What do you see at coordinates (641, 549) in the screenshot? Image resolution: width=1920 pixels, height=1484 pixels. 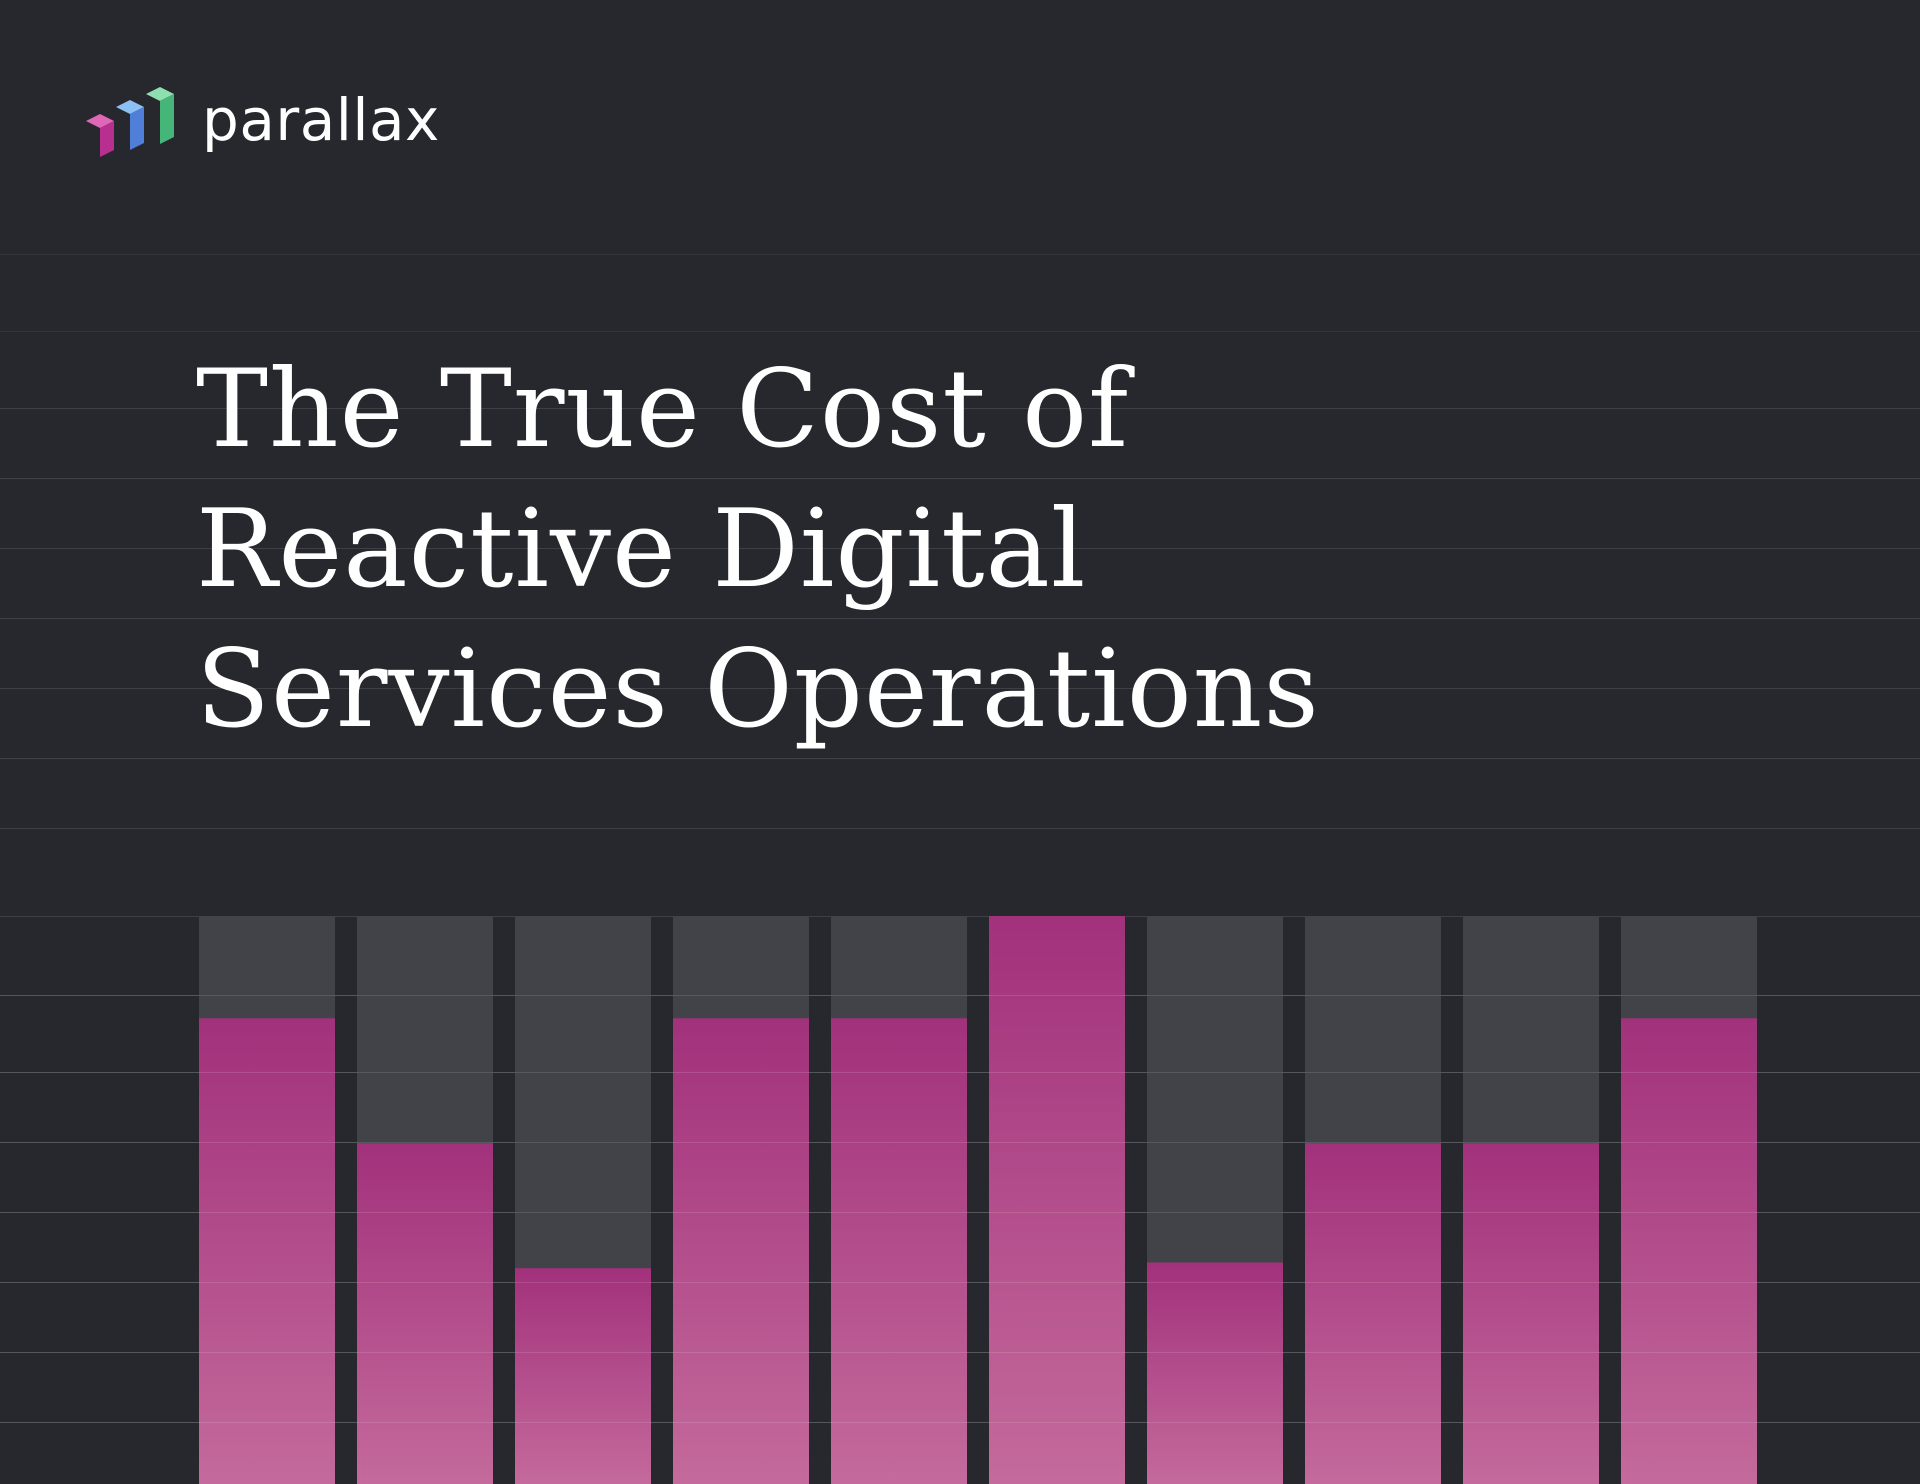 I see `title-line-2: Reactive Digital` at bounding box center [641, 549].